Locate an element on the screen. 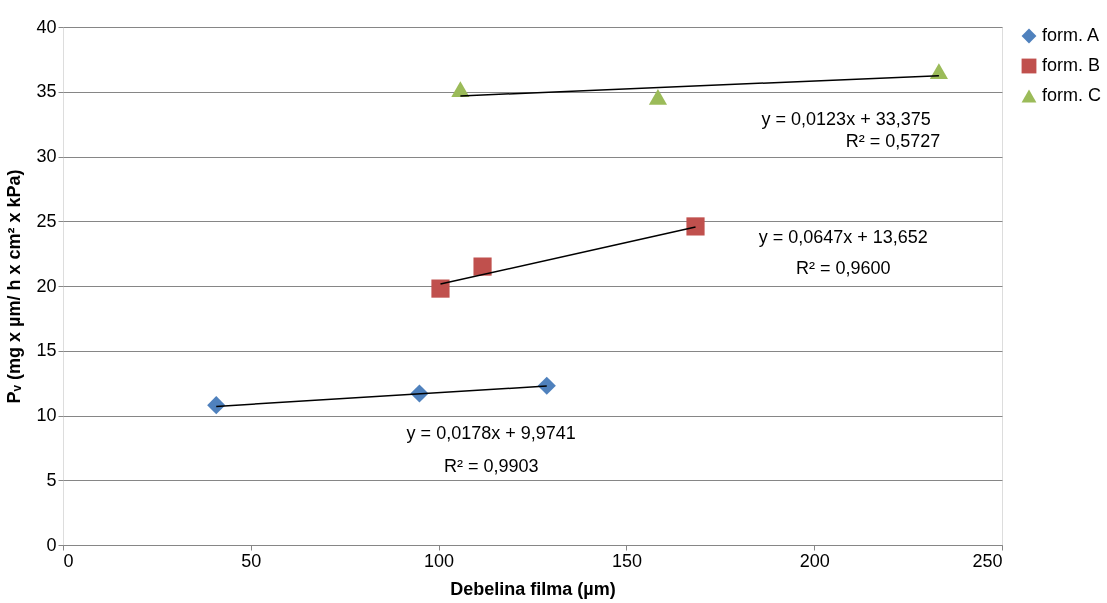  y-tick-label: 40 is located at coordinates (46, 26).